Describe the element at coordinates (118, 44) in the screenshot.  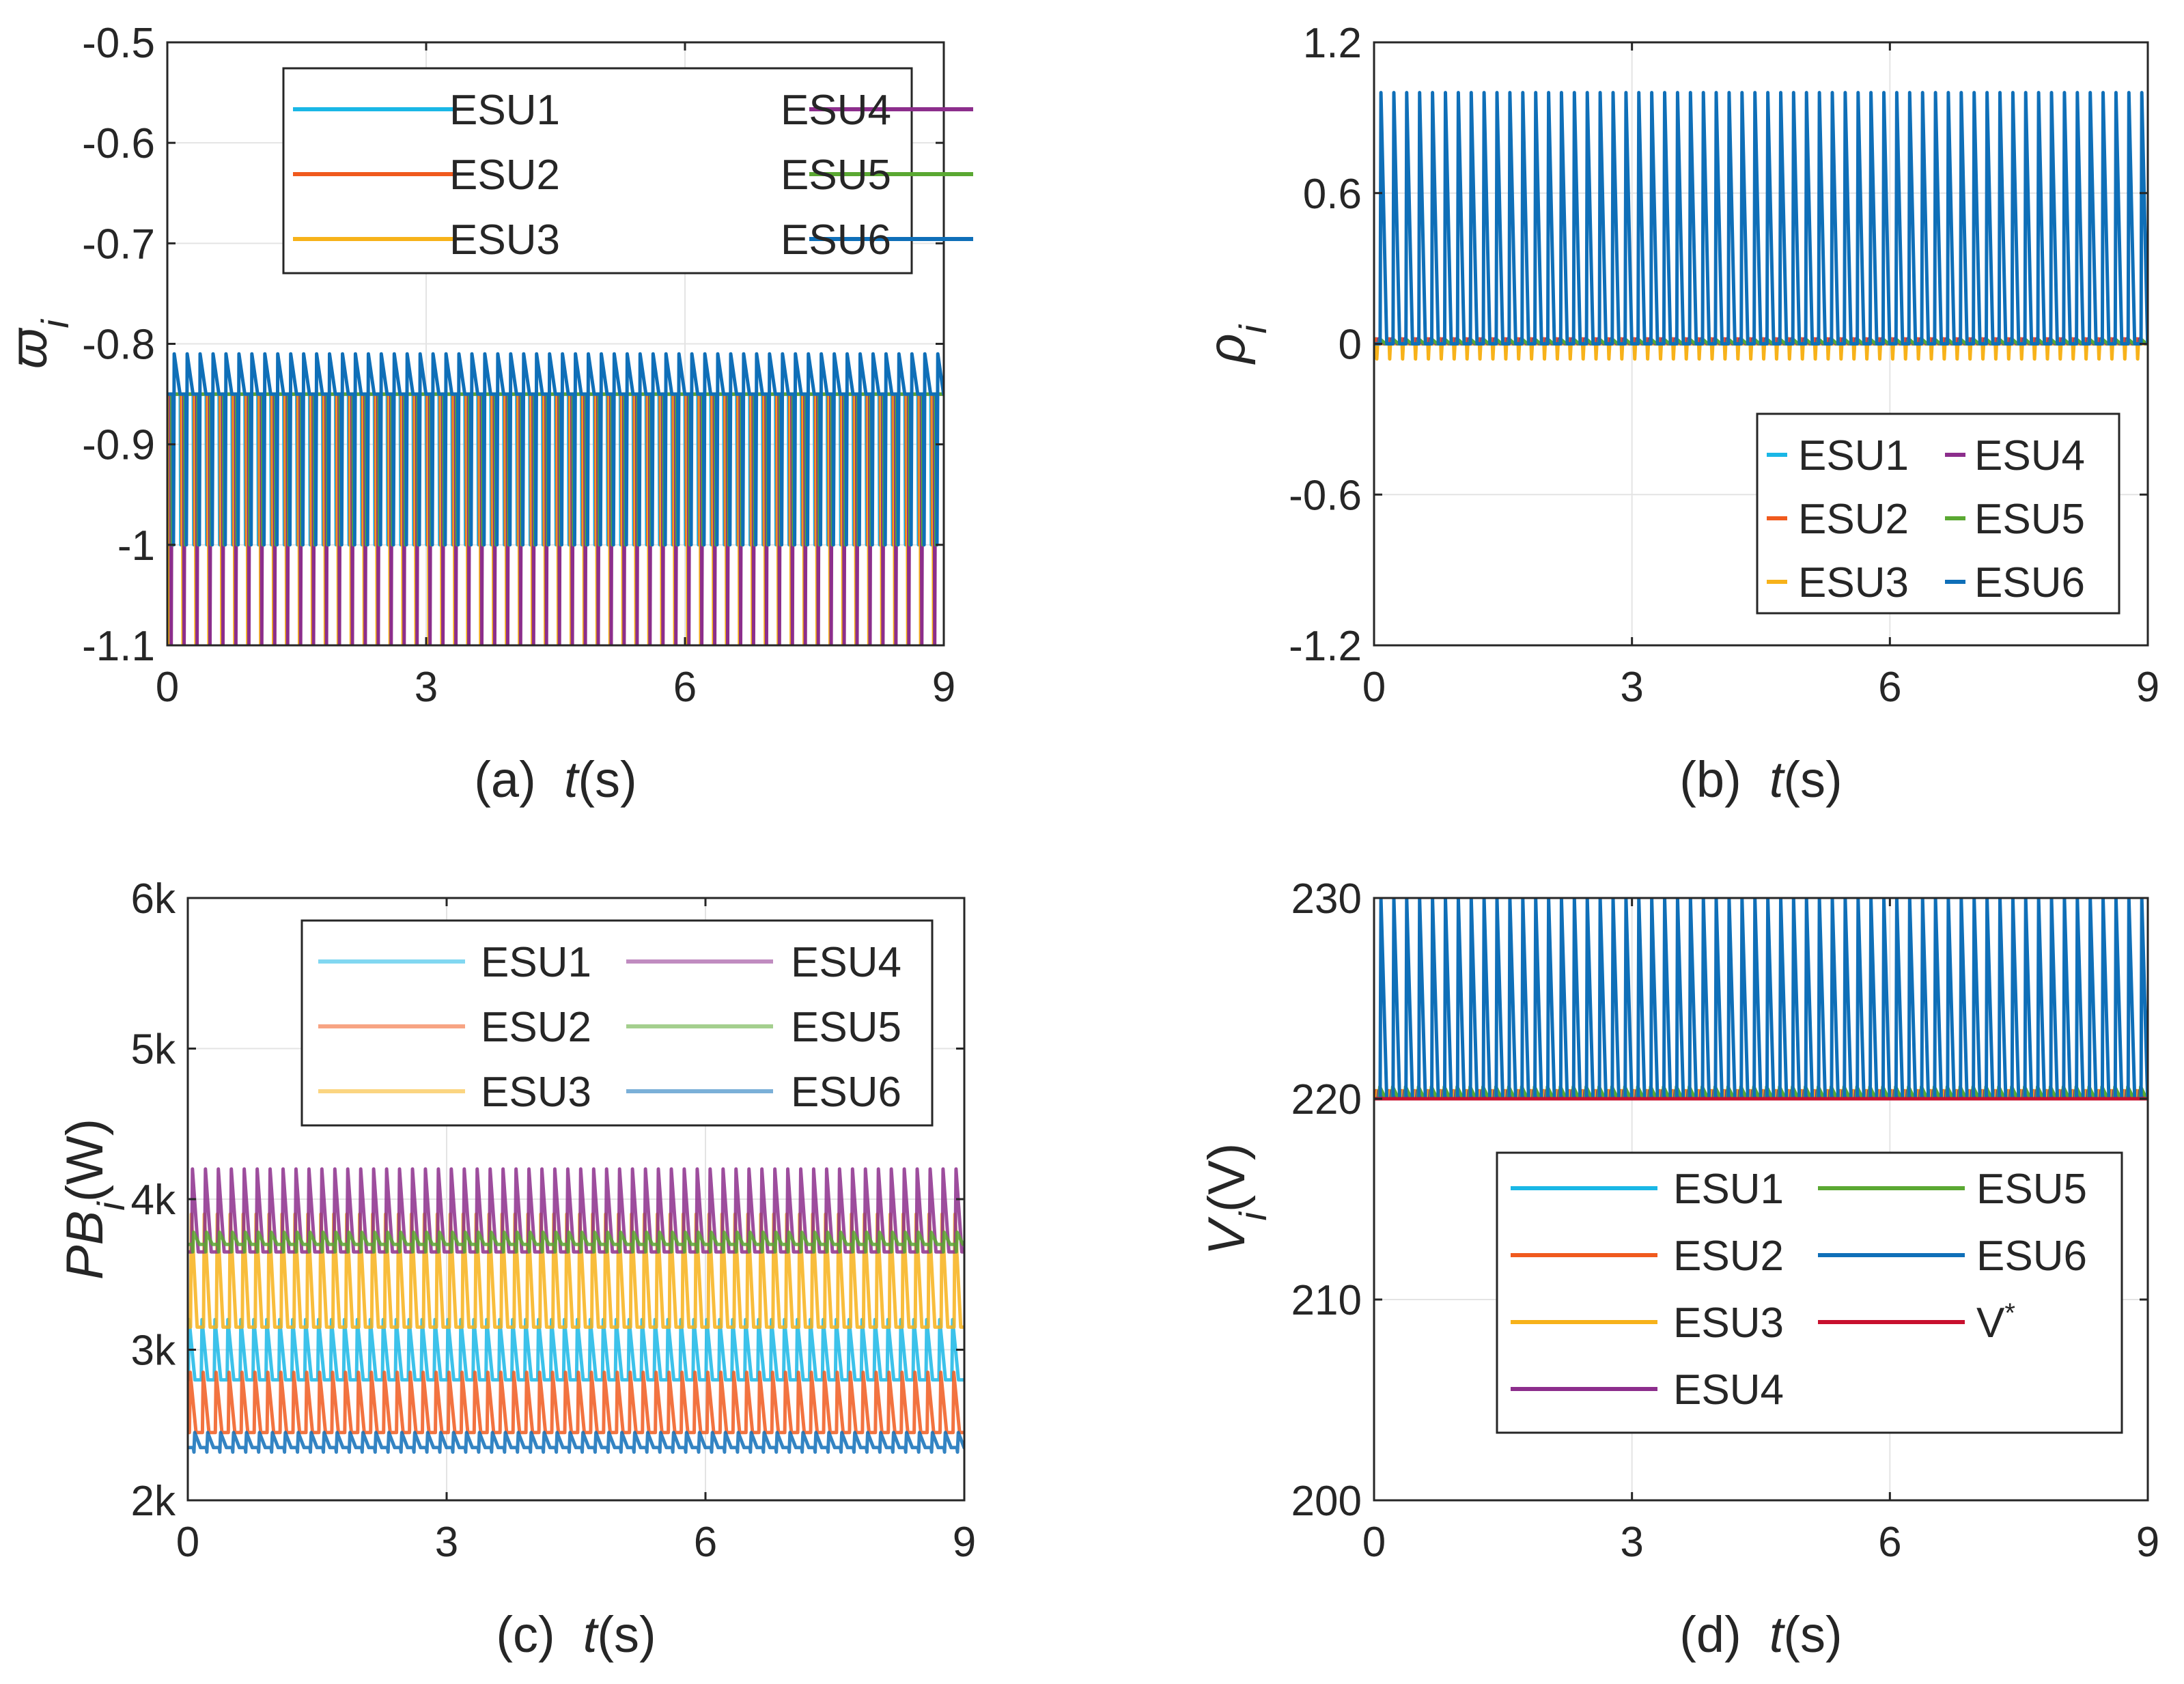
I see `y-tick-label: -0.5` at that location.